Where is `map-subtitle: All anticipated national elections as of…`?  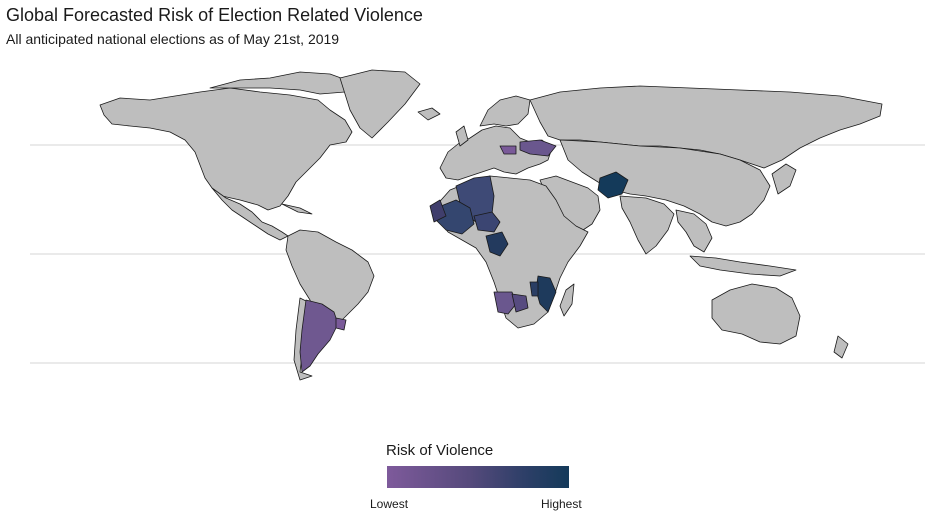 map-subtitle: All anticipated national elections as of… is located at coordinates (173, 39).